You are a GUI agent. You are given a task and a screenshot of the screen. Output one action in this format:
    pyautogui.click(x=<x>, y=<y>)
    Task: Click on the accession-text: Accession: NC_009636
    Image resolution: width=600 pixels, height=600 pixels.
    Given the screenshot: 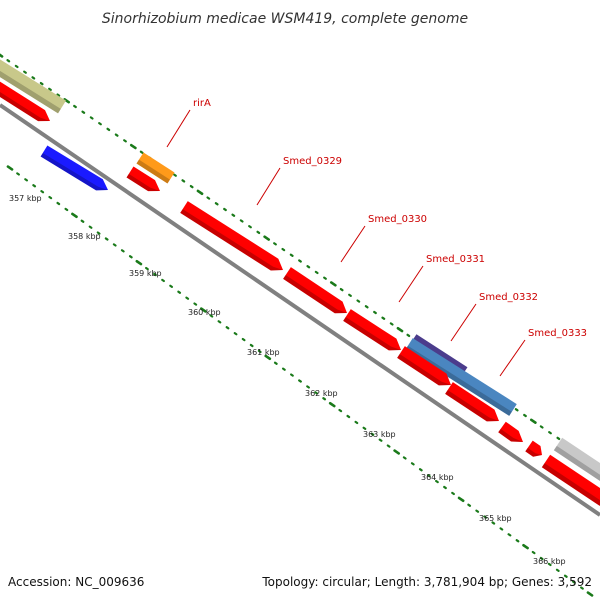 What is the action you would take?
    pyautogui.click(x=76, y=582)
    